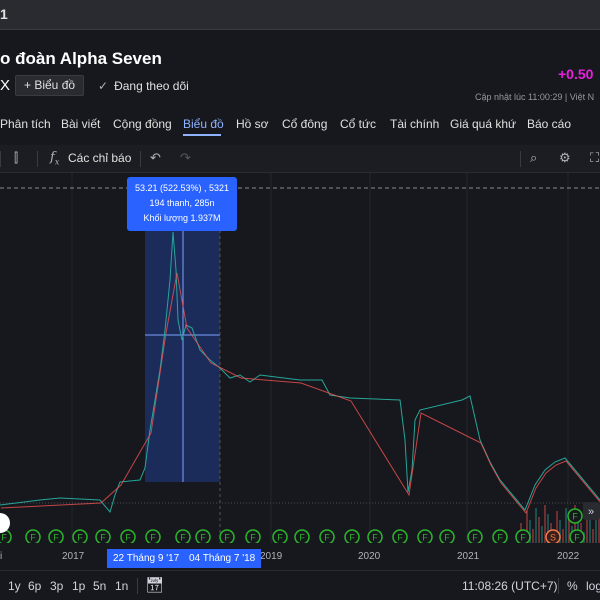 This screenshot has width=600, height=600. What do you see at coordinates (549, 124) in the screenshot?
I see `tab-bao-cao: Báo cáo` at bounding box center [549, 124].